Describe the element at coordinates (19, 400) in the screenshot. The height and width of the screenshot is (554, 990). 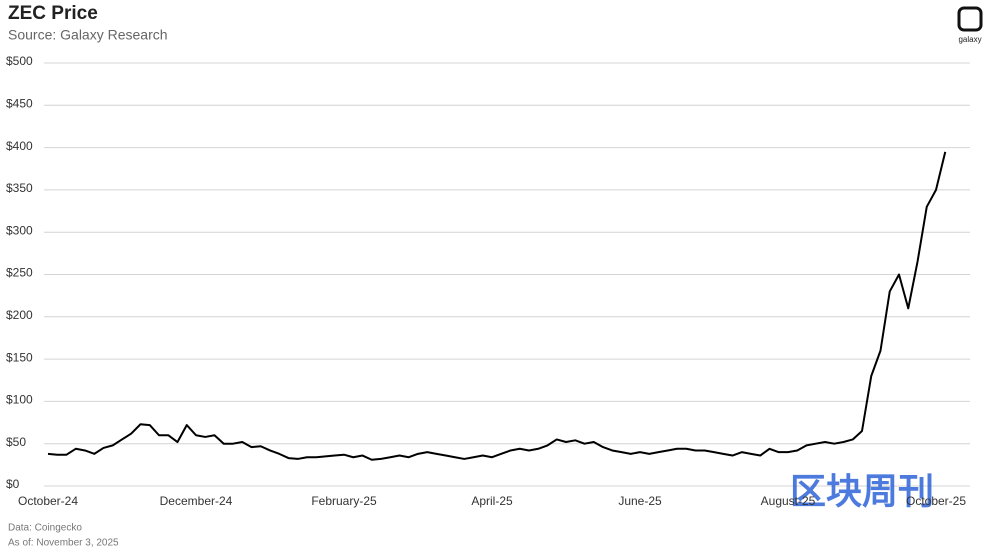
I see `y-tick-label: $100` at that location.